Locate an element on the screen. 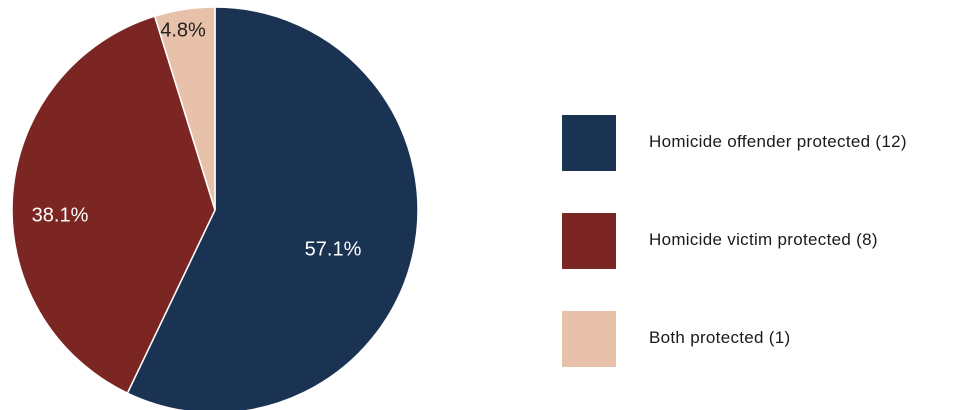 This screenshot has width=979, height=410. slice-label-both: 4.8% is located at coordinates (183, 30).